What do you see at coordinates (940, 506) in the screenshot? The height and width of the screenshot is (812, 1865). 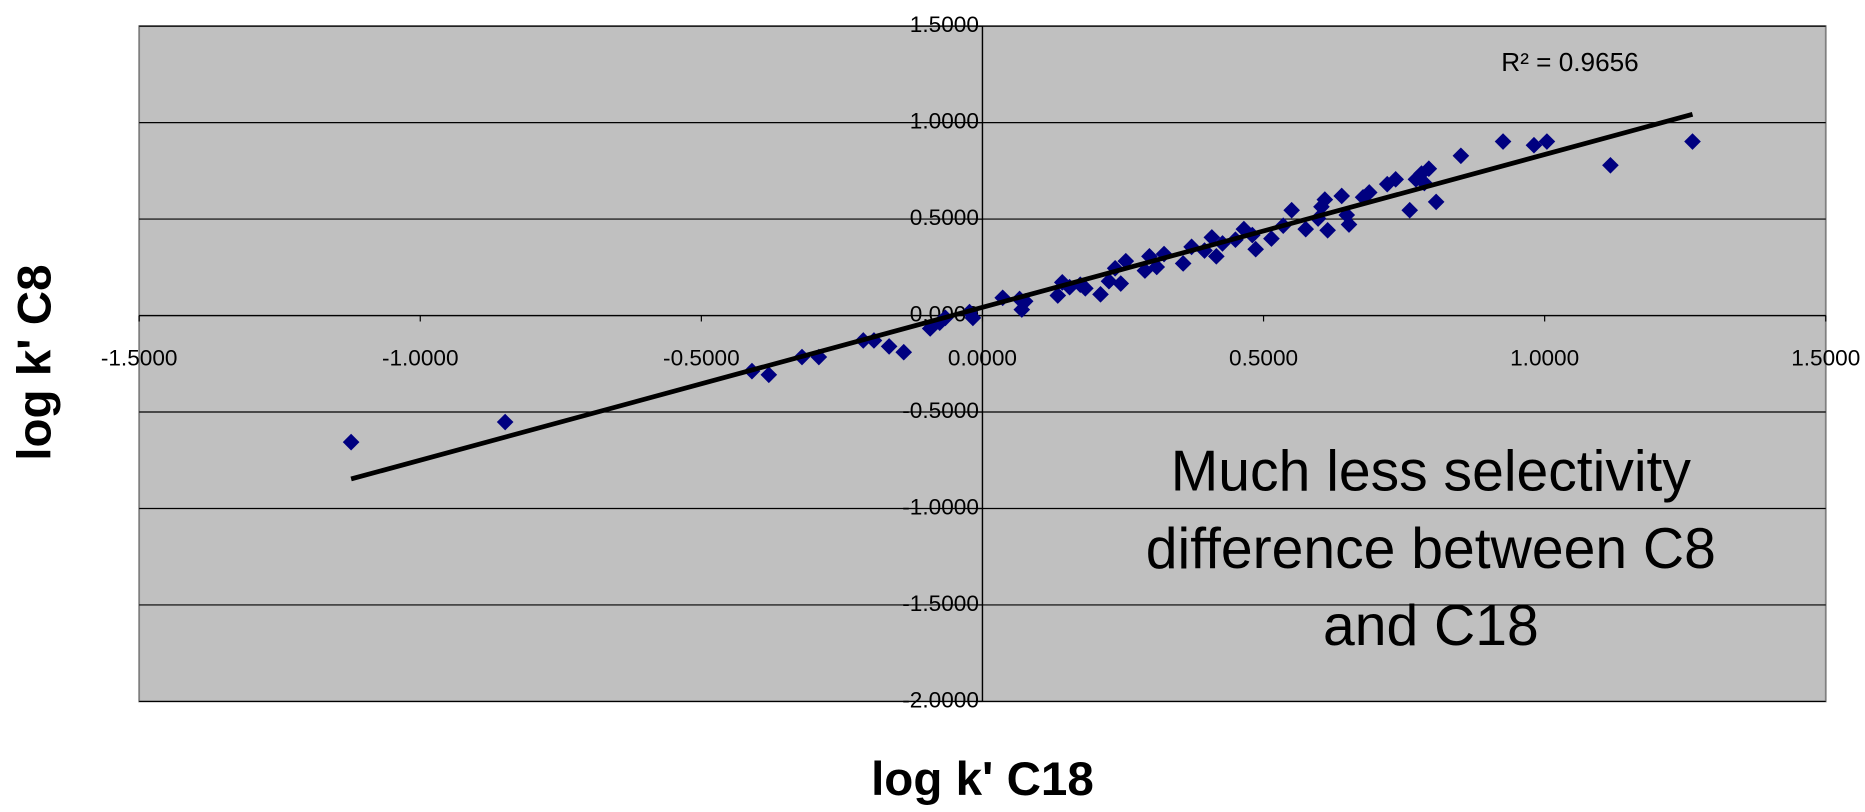 I see `y-tick-label: -1.0000` at bounding box center [940, 506].